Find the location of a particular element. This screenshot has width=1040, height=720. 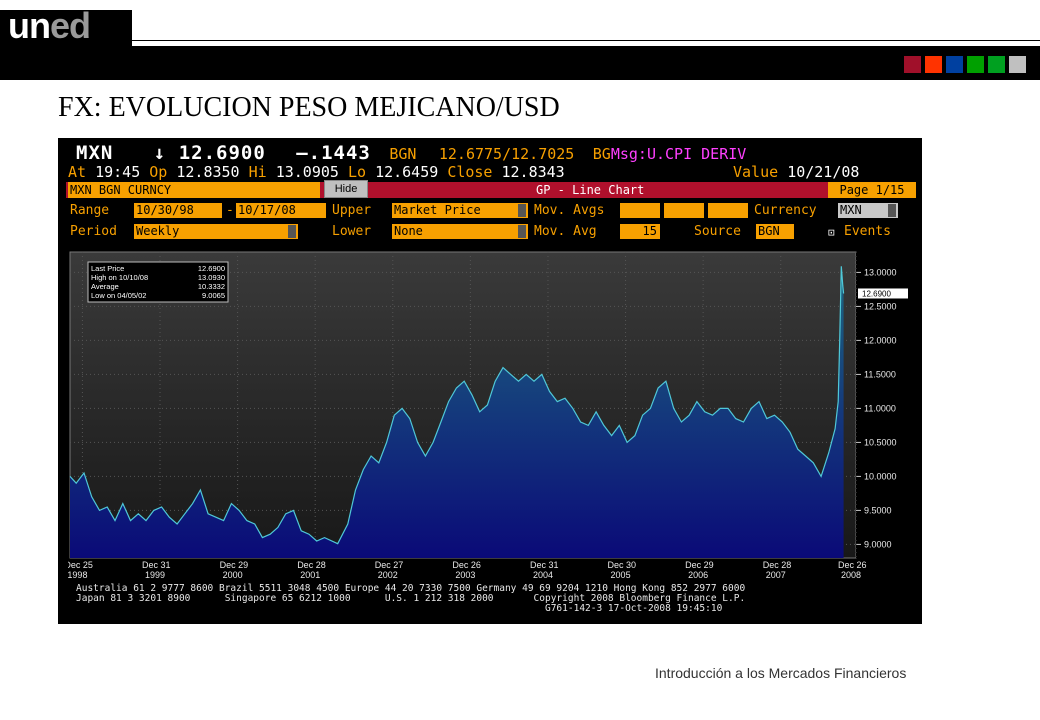

message-indicator: Msg:U.CPI DERIV is located at coordinates (678, 154).